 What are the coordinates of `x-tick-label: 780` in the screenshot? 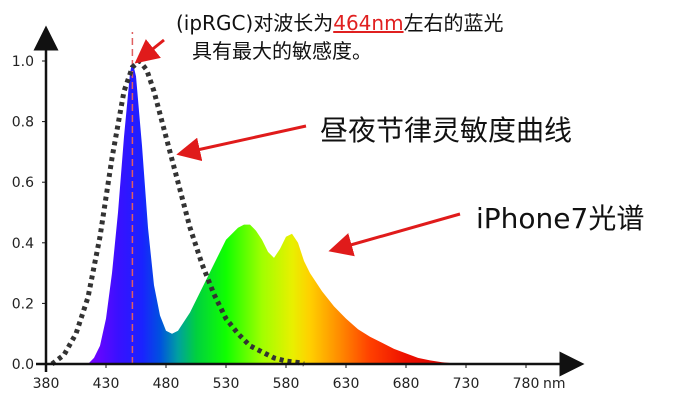 It's located at (526, 384).